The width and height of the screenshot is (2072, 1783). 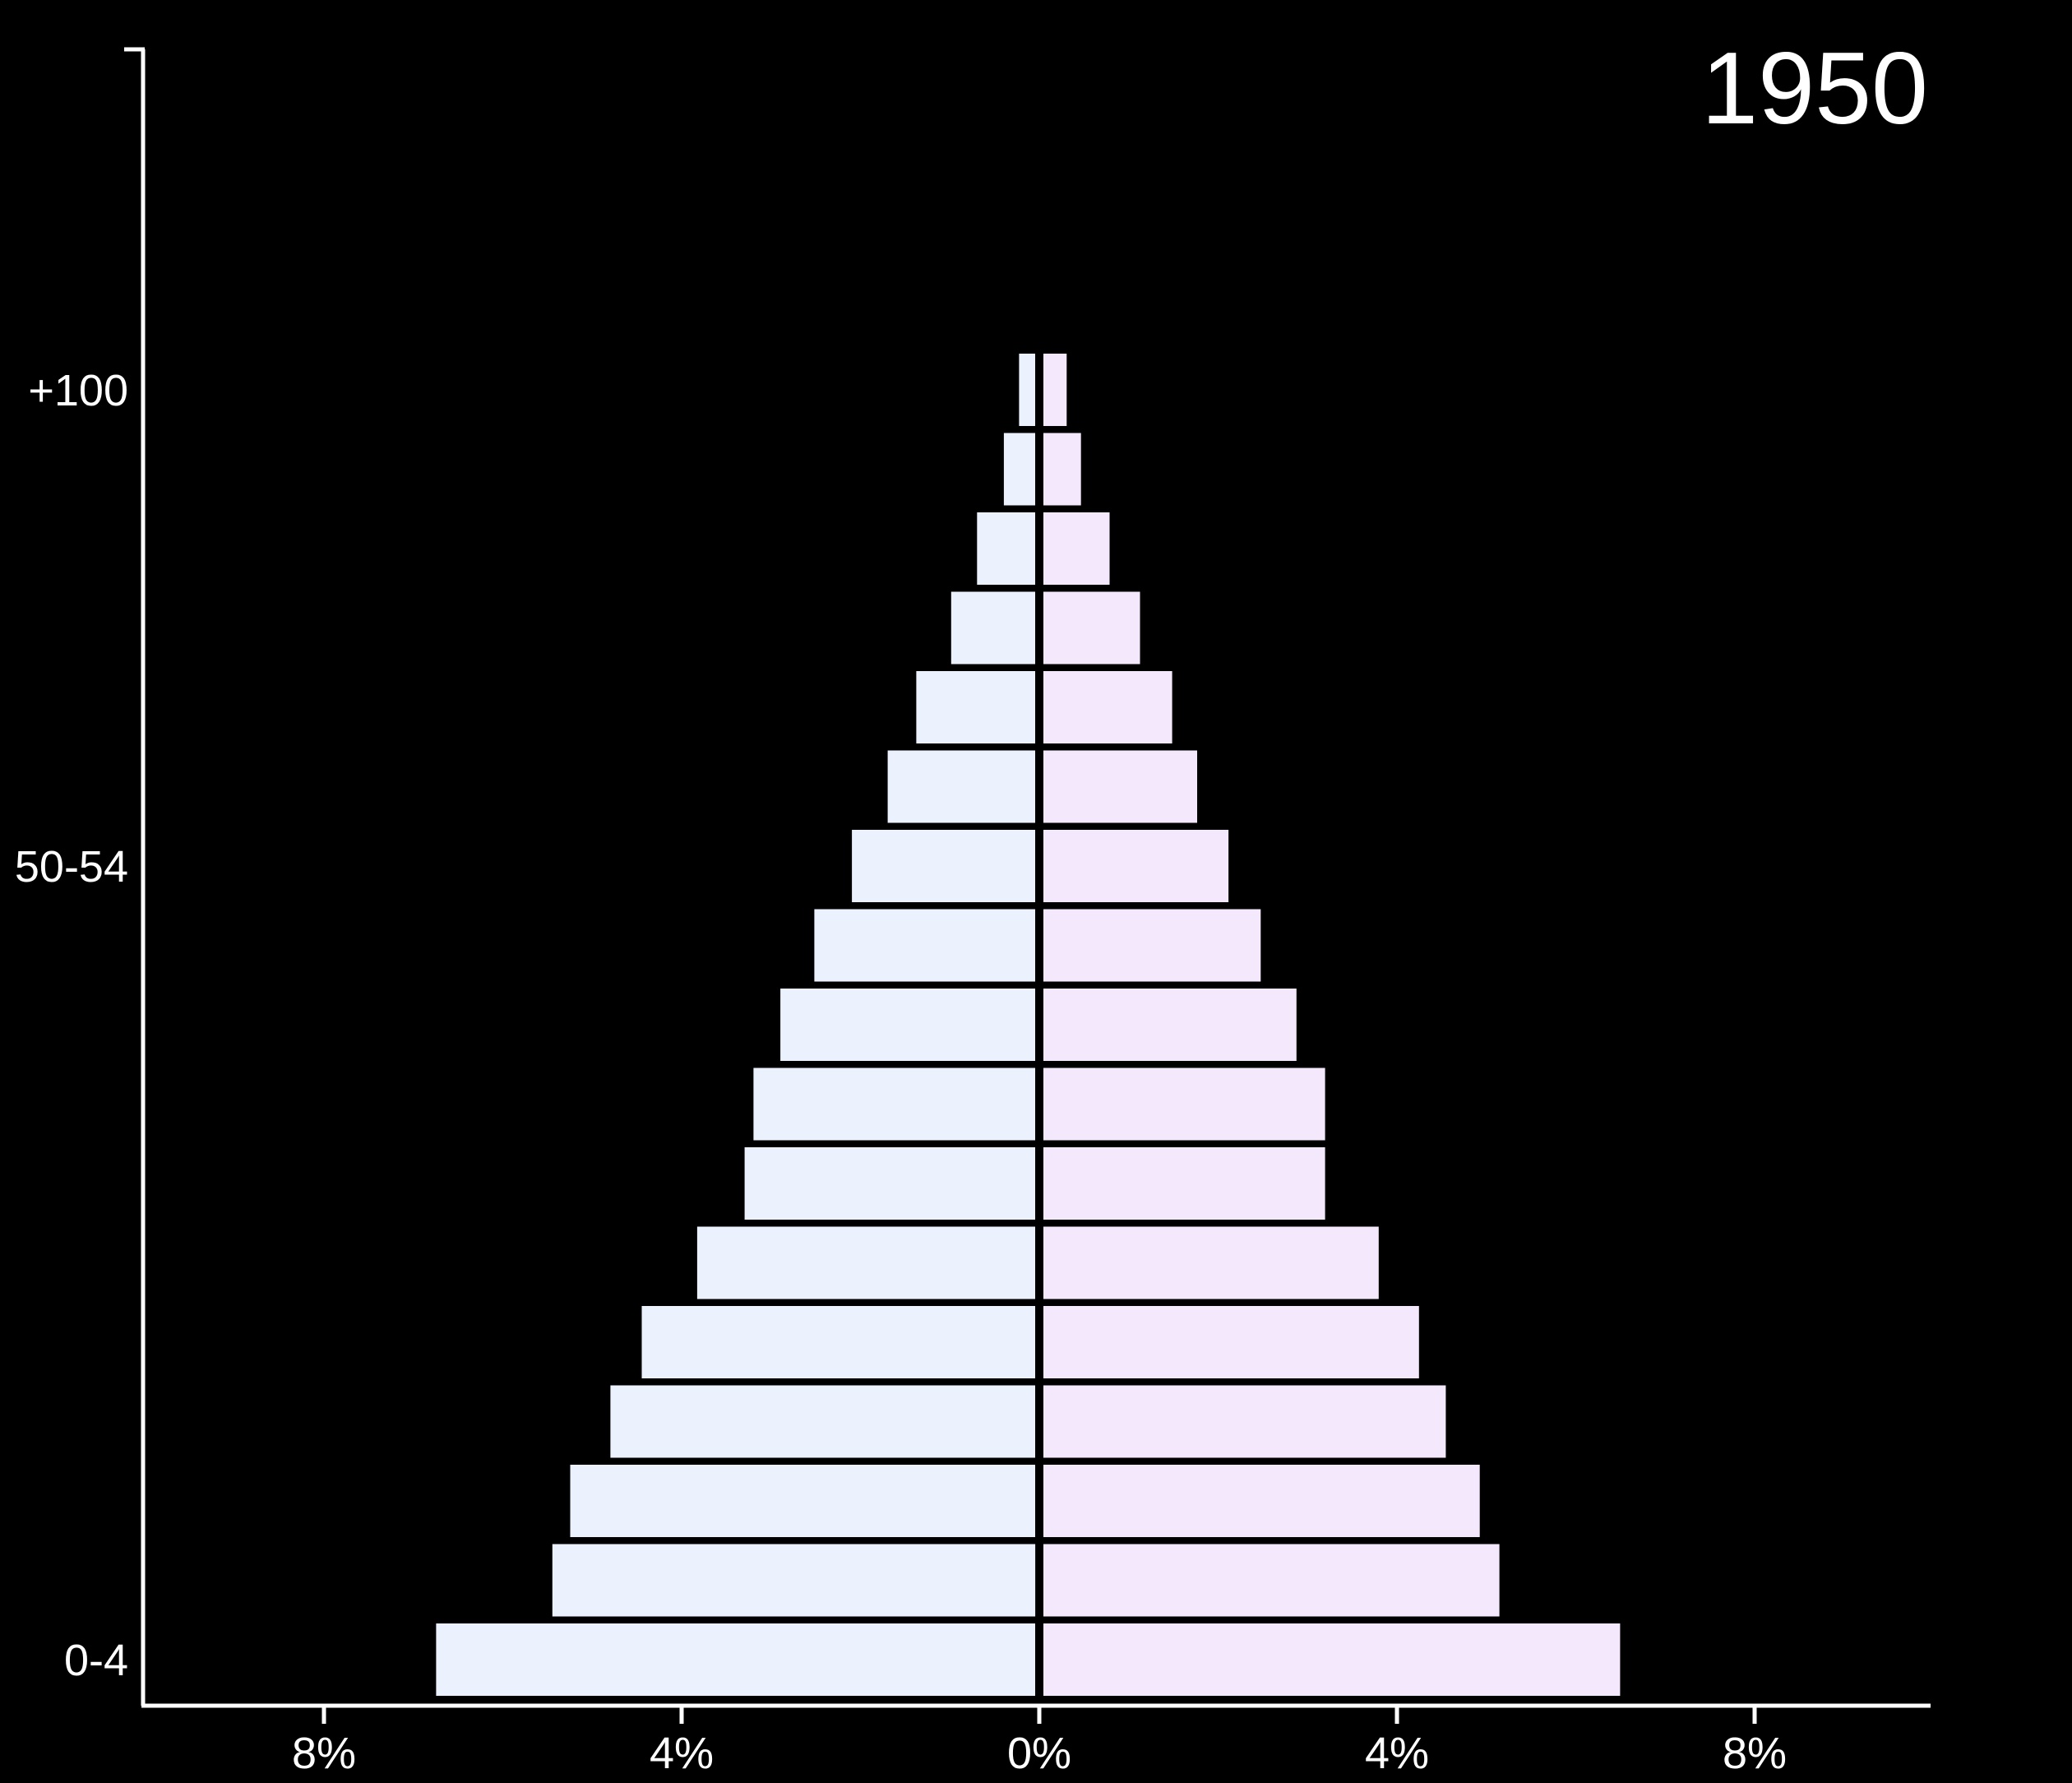 I want to click on y-tick-label: +100, so click(x=78, y=391).